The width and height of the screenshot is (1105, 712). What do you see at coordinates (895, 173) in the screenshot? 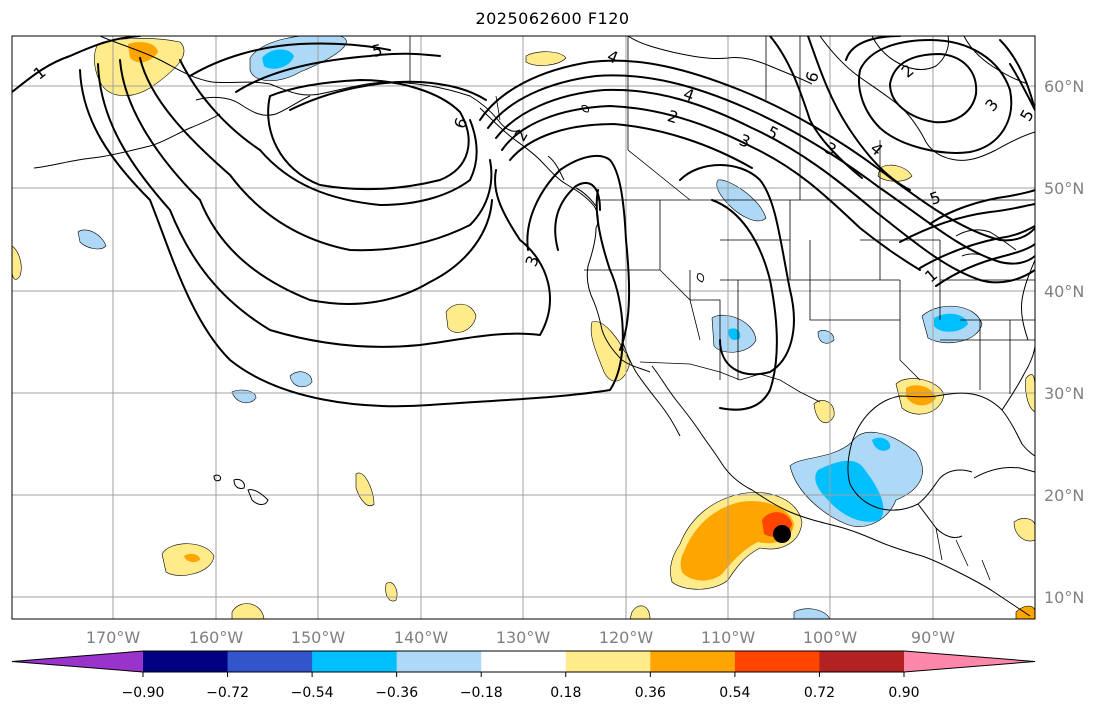
I see `anomaly-canada-positive` at bounding box center [895, 173].